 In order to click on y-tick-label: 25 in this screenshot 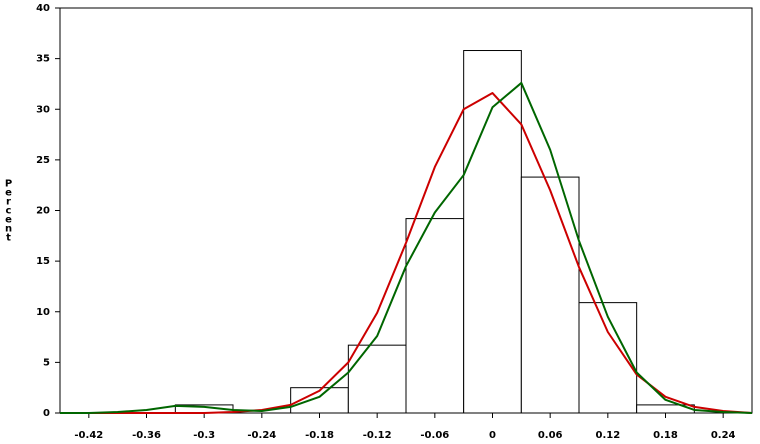, I will do `click(43, 160)`.